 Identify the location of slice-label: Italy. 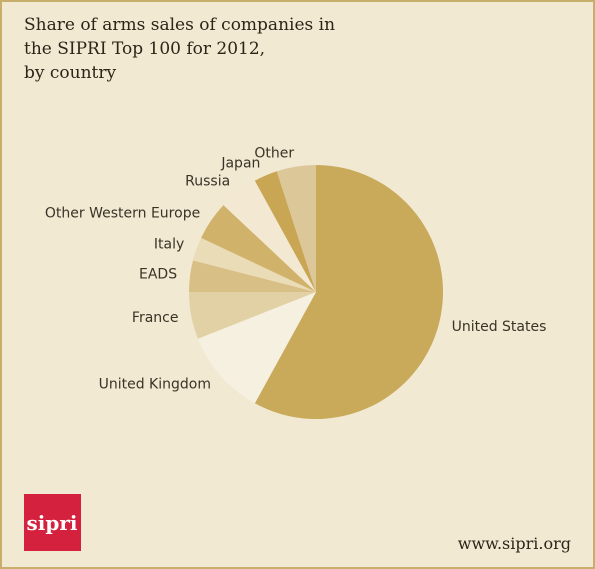
(169, 245).